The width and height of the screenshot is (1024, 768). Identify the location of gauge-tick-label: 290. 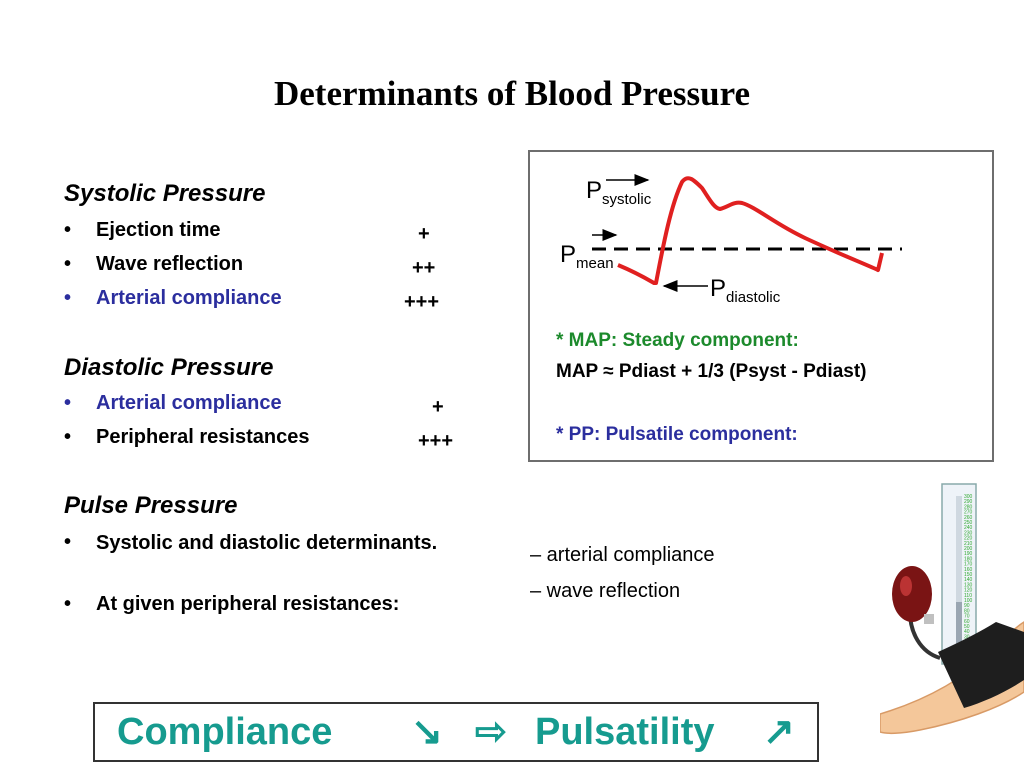
(968, 502).